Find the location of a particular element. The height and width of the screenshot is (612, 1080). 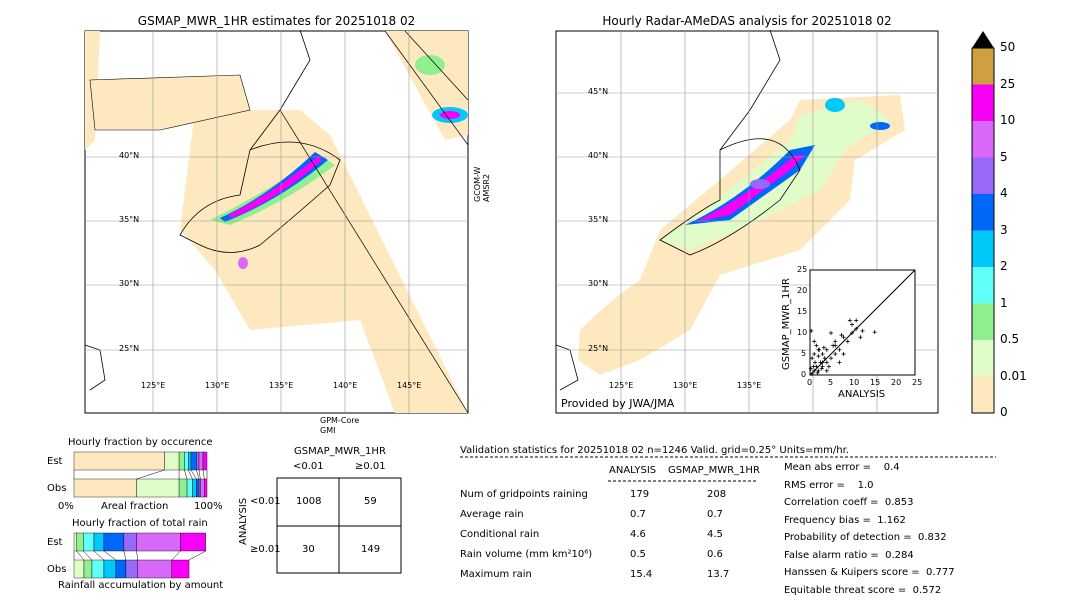

stats-row-label: Rain volume (mm km²10⁶) is located at coordinates (526, 554).